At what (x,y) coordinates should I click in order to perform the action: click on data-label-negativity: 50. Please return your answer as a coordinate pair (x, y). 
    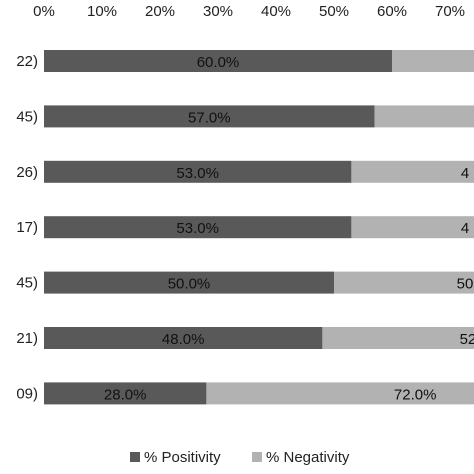
    Looking at the image, I should click on (465, 284).